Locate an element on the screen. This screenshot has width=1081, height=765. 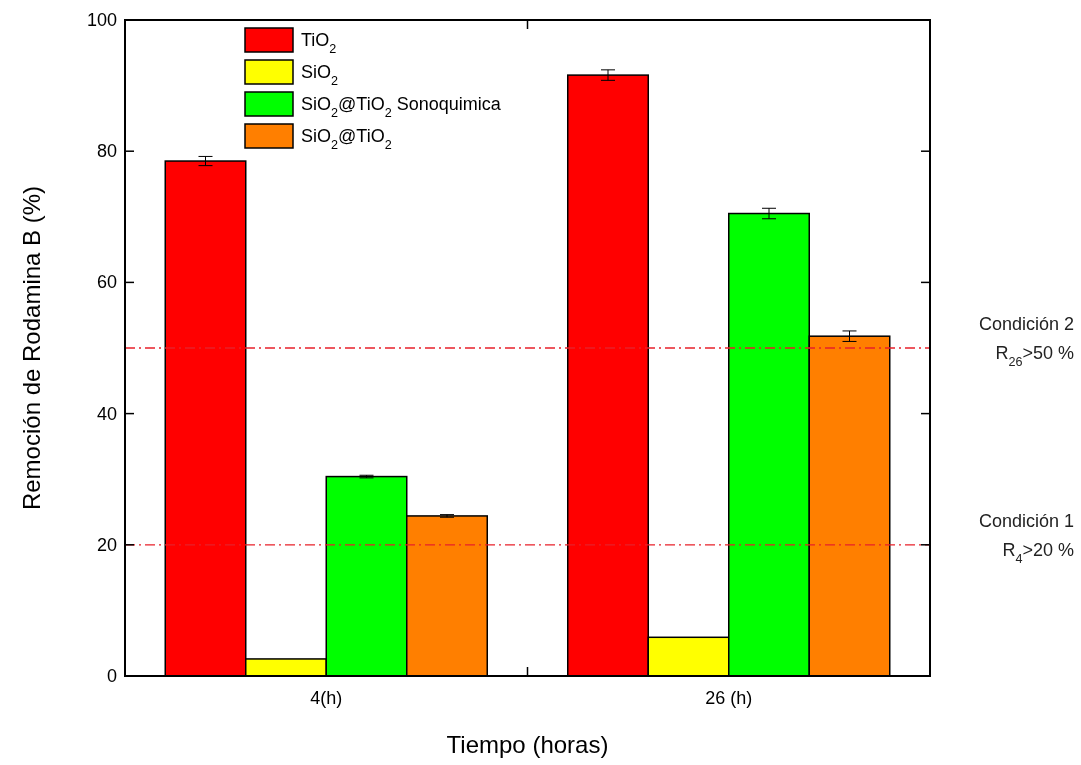
y-tick-label: 100 is located at coordinates (101, 20).